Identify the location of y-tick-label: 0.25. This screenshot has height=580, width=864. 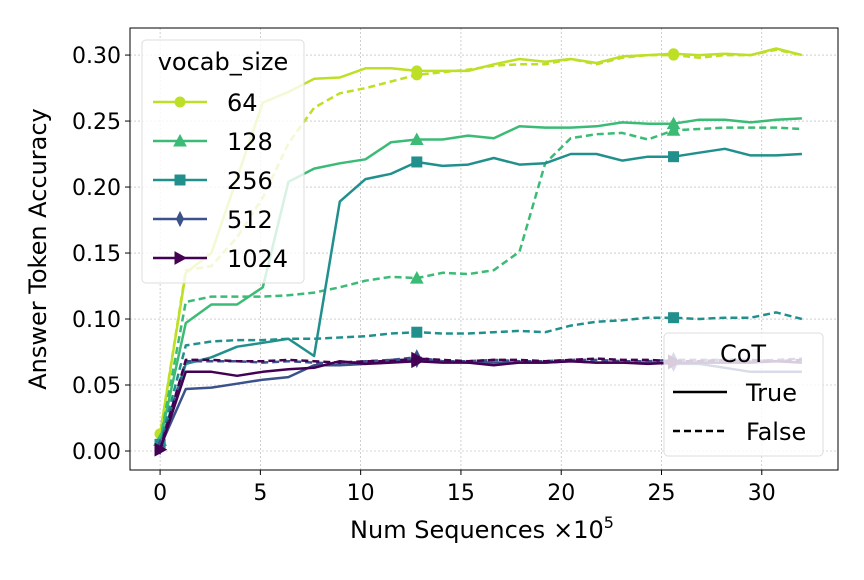
(96, 122).